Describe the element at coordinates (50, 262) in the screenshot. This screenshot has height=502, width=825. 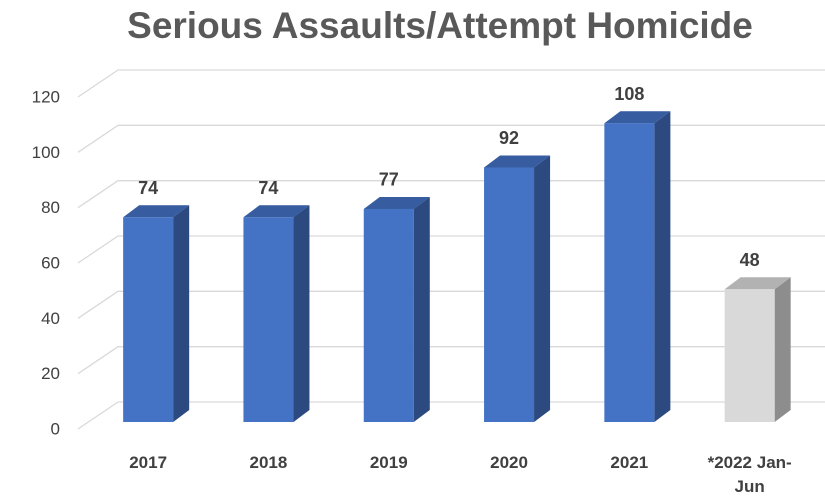
I see `y-tick-label: 60` at that location.